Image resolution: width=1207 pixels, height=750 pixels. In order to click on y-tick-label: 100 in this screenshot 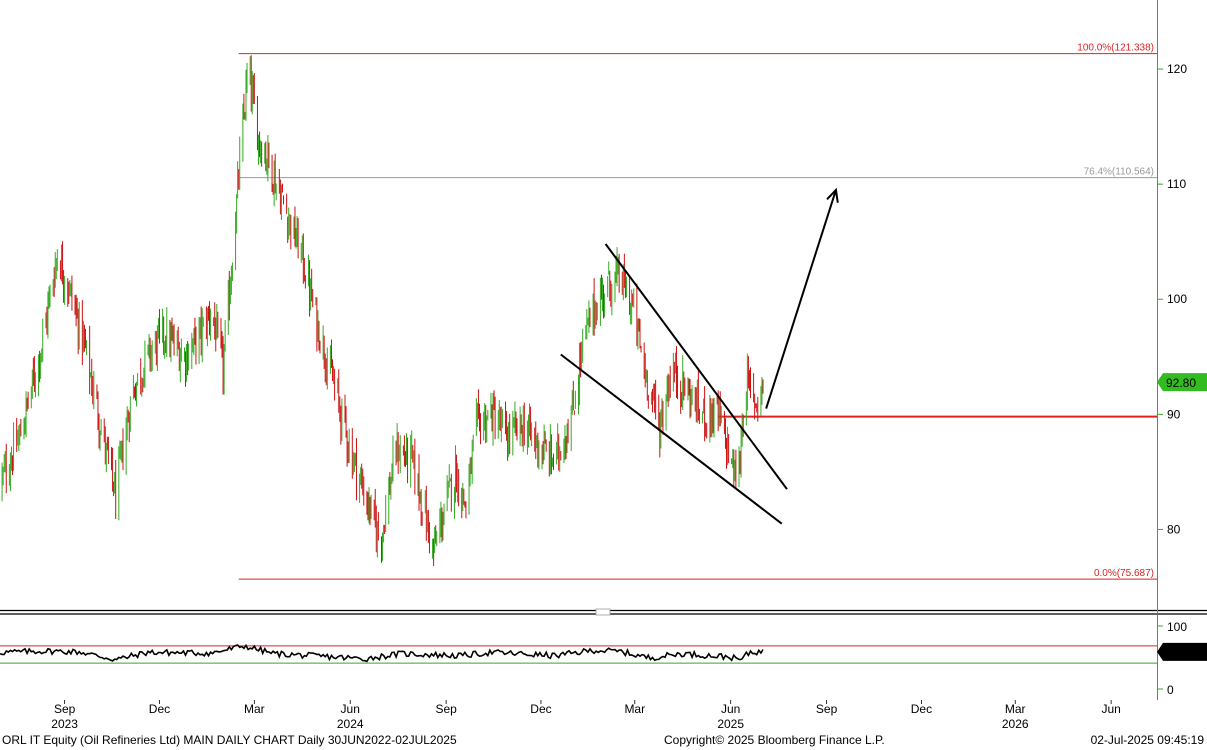, I will do `click(1177, 299)`.